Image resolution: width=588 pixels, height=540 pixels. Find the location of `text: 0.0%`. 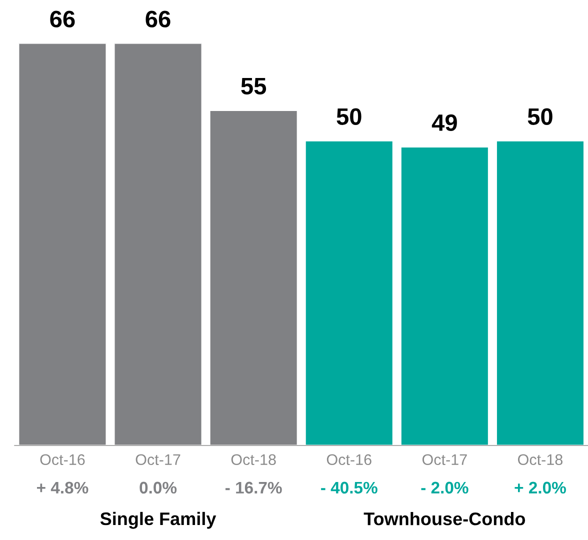

text: 0.0% is located at coordinates (158, 488).